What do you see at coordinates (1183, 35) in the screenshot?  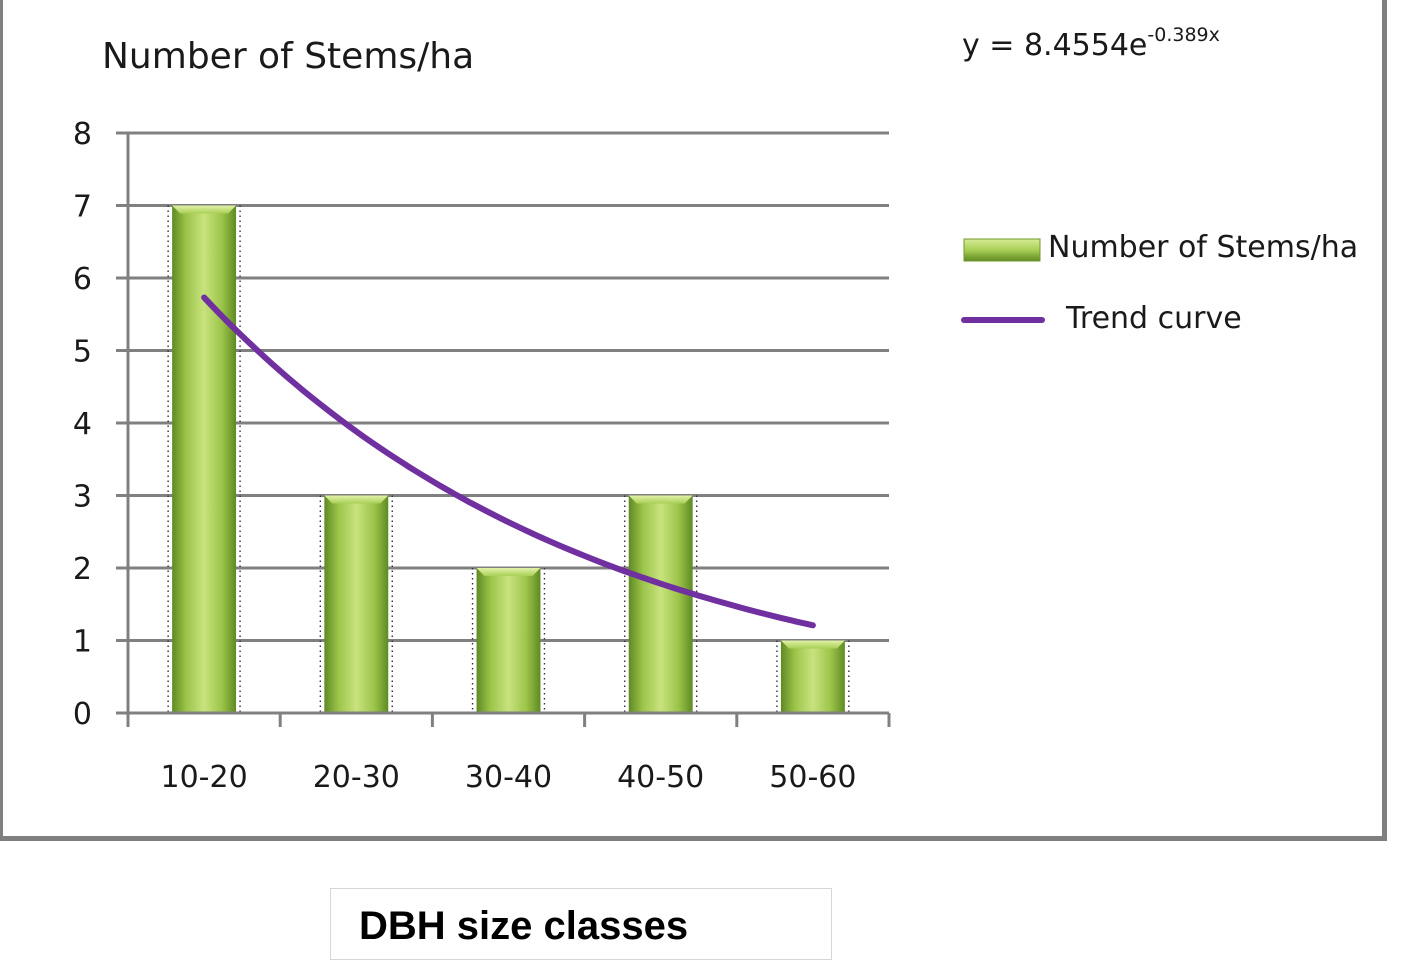 I see `equation-exponent: -0.389x` at bounding box center [1183, 35].